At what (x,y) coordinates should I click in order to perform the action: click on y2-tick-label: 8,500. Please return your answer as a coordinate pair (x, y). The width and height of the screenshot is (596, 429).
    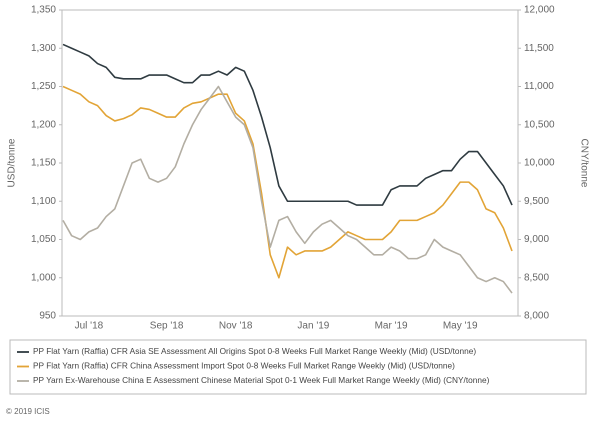
    Looking at the image, I should click on (536, 277).